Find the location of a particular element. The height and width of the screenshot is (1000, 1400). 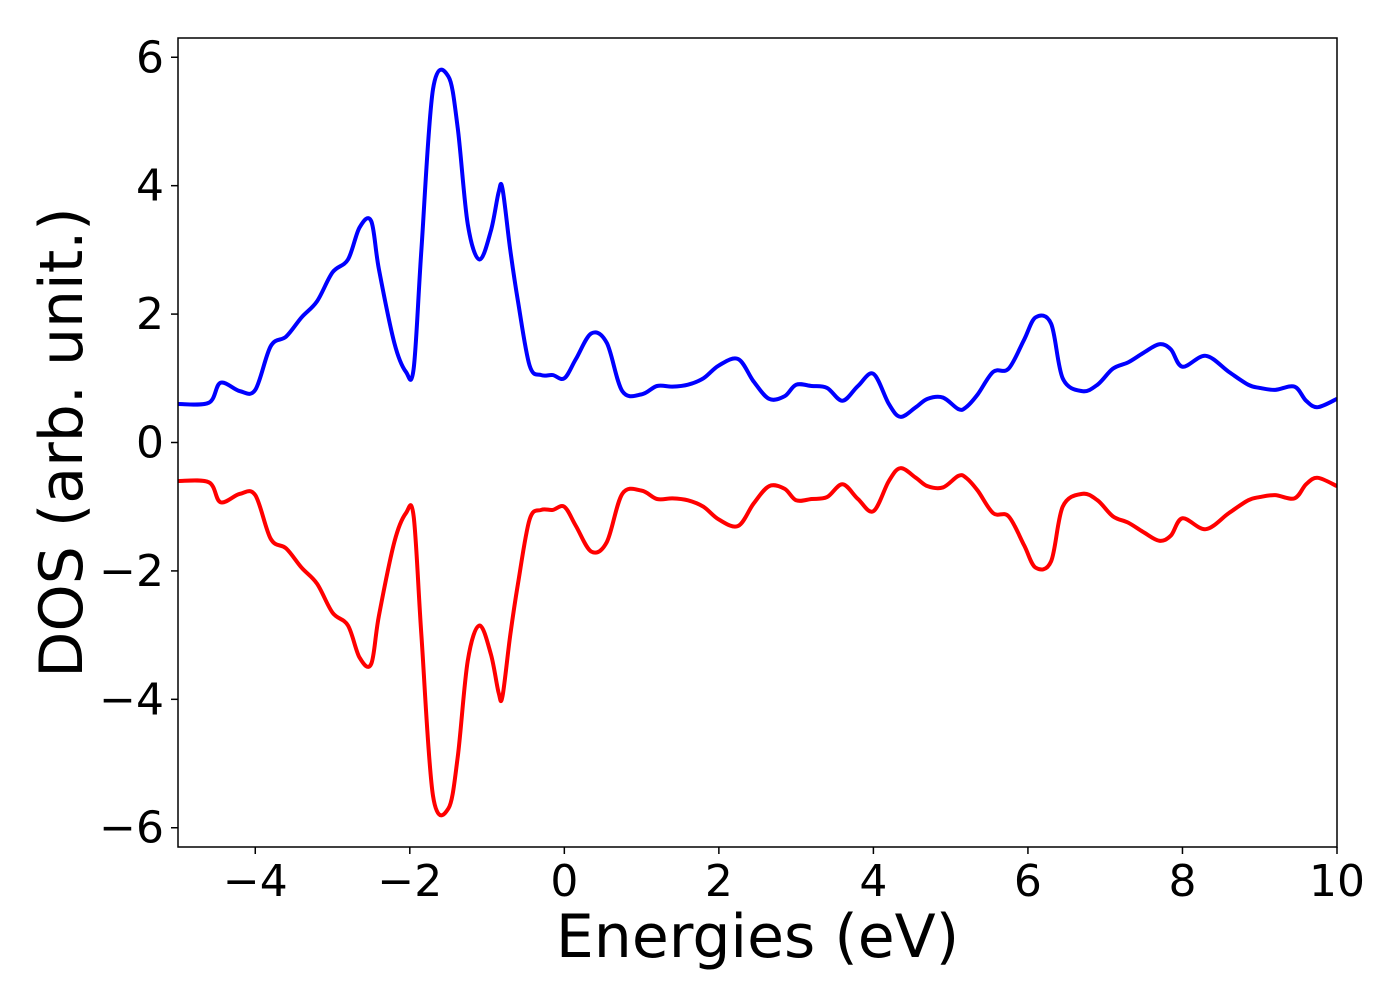

y-tick-label: 2 is located at coordinates (150, 314).